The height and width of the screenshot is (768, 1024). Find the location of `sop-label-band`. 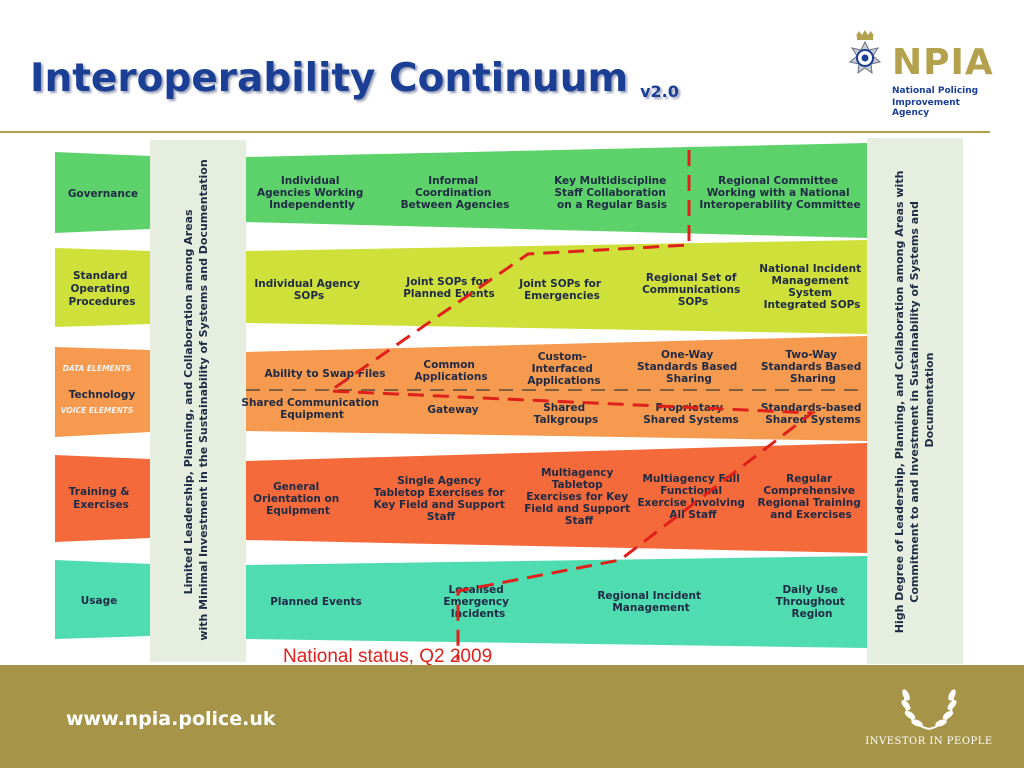

sop-label-band is located at coordinates (102, 287).